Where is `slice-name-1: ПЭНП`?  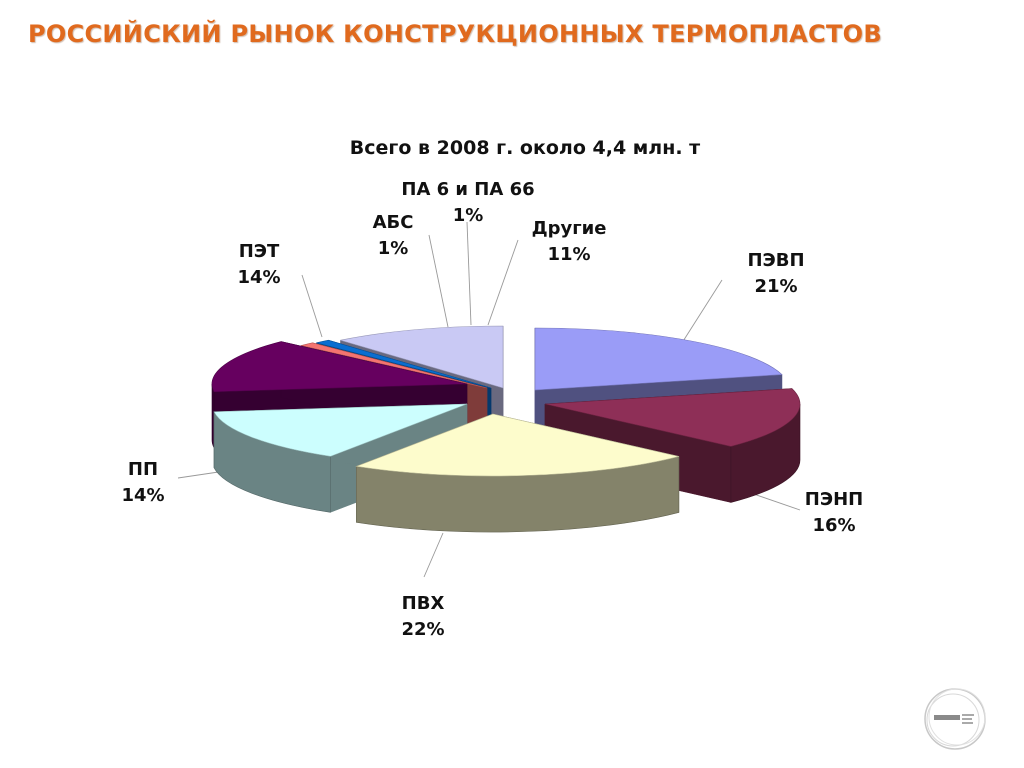 slice-name-1: ПЭНП is located at coordinates (834, 499).